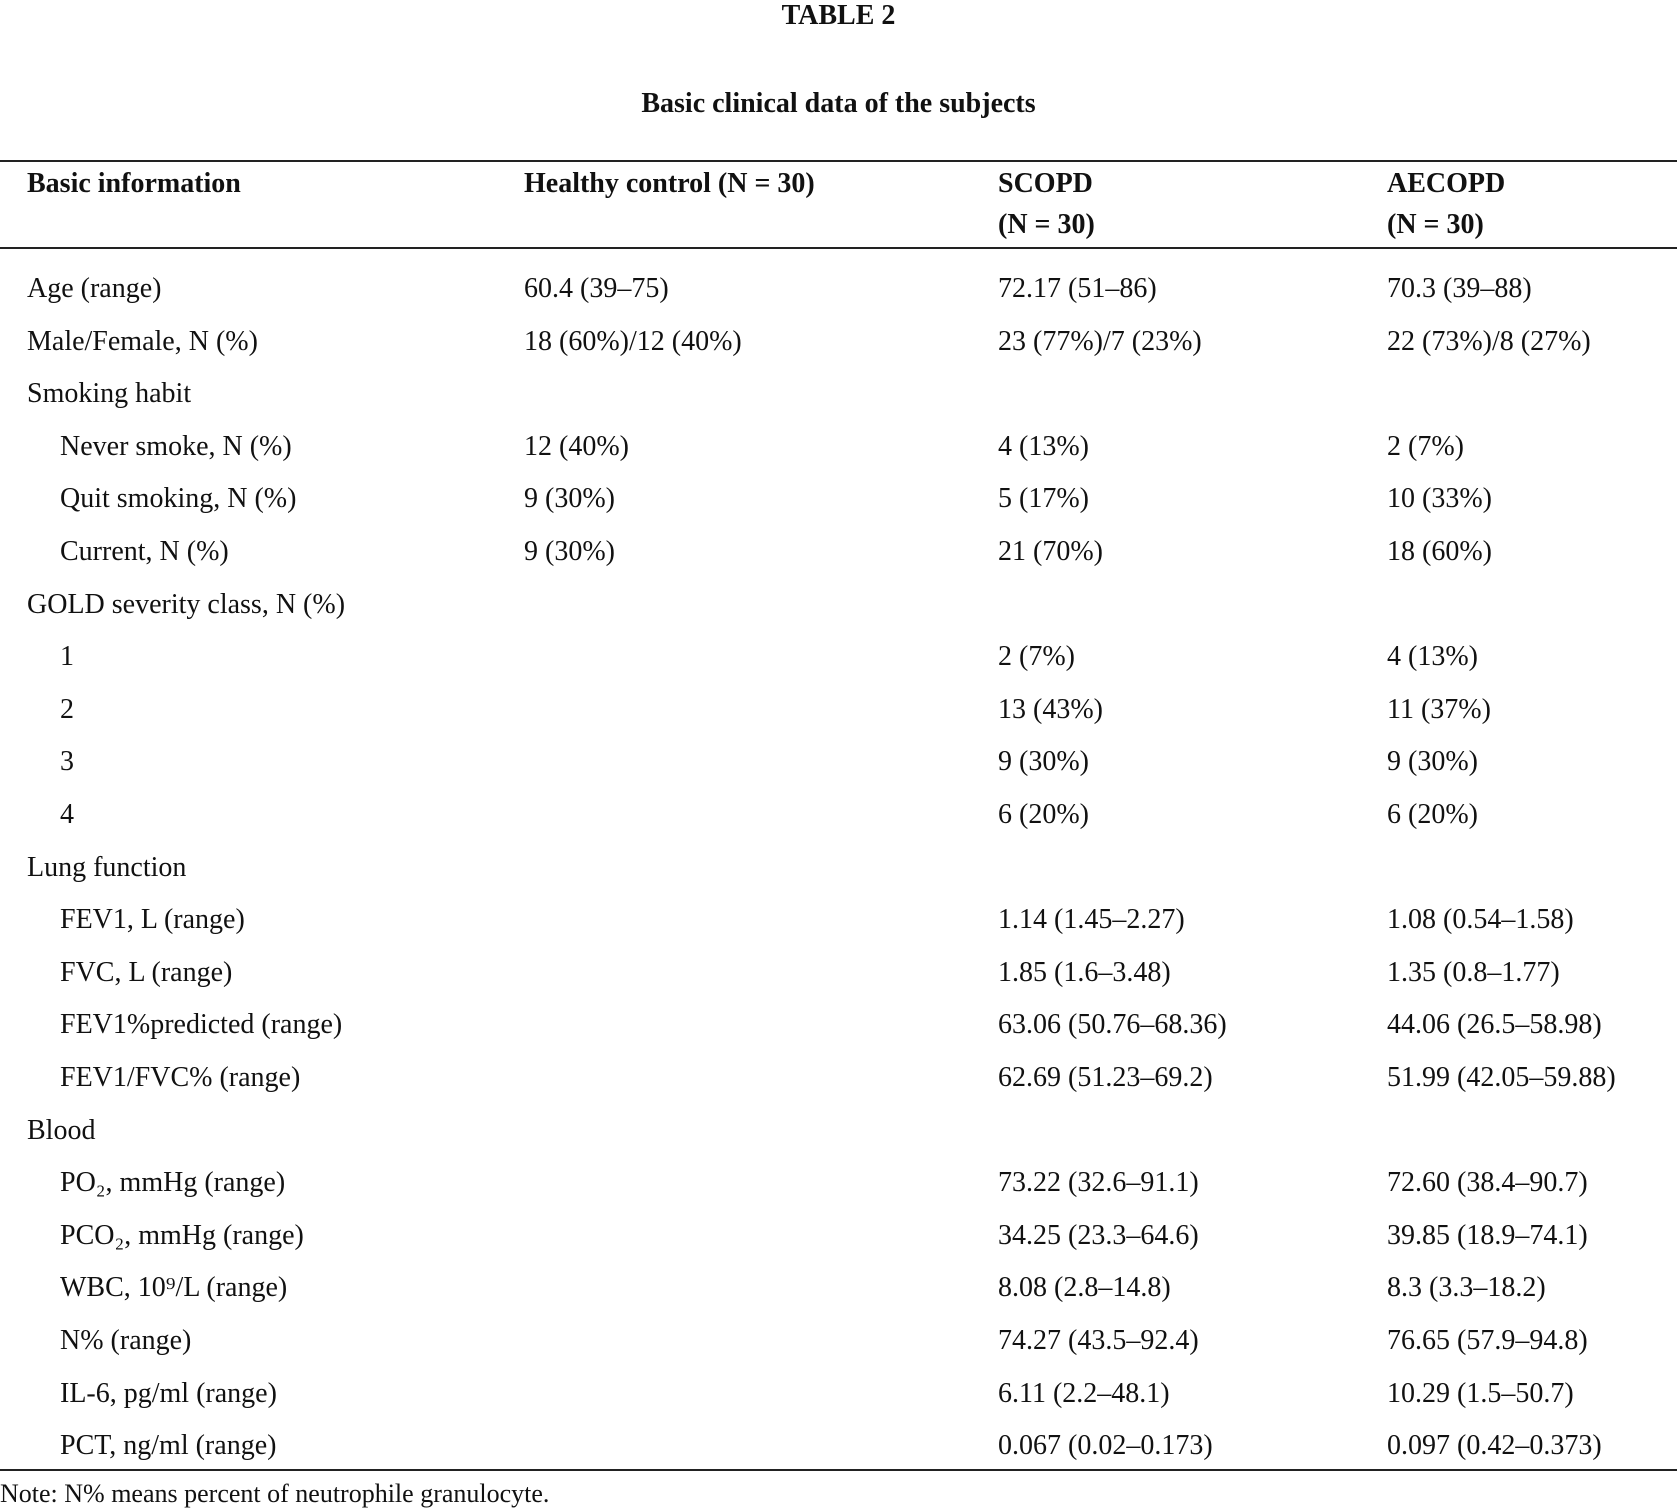 The height and width of the screenshot is (1512, 1677). What do you see at coordinates (1489, 341) in the screenshot?
I see `table-cell: 22 (73%)/8 (27%)` at bounding box center [1489, 341].